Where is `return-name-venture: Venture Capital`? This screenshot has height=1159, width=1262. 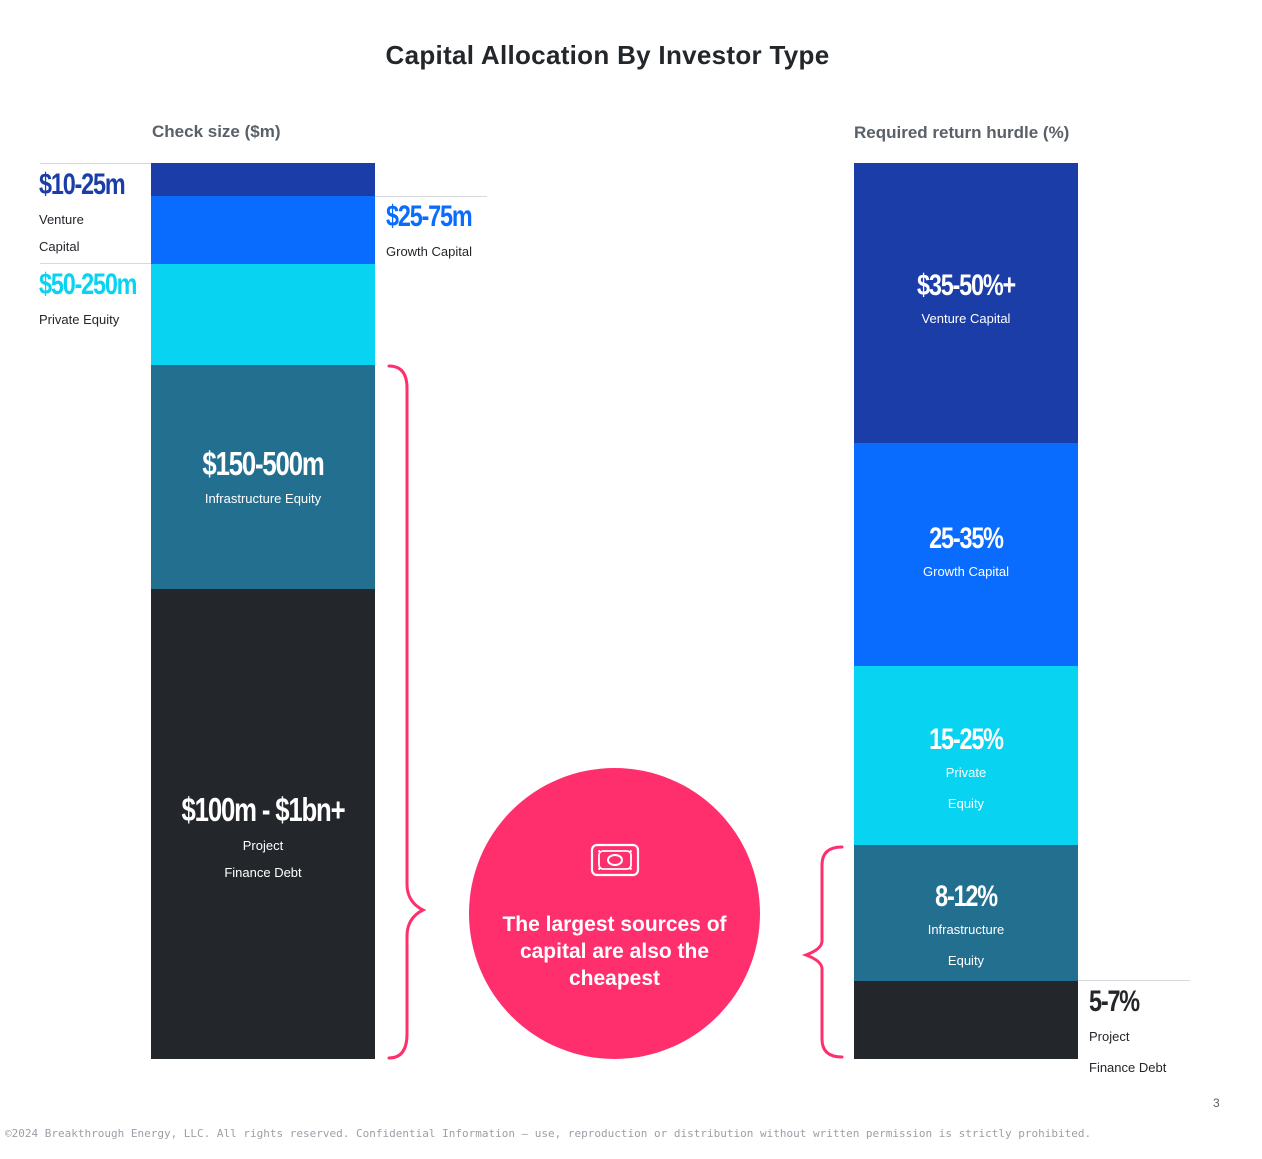 return-name-venture: Venture Capital is located at coordinates (966, 318).